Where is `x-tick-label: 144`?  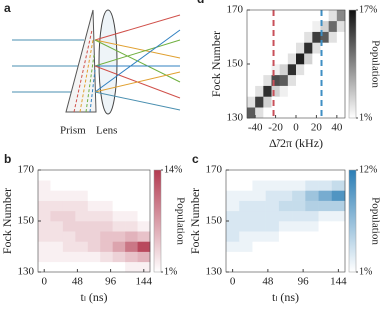
x-tick-label: 144 is located at coordinates (338, 282).